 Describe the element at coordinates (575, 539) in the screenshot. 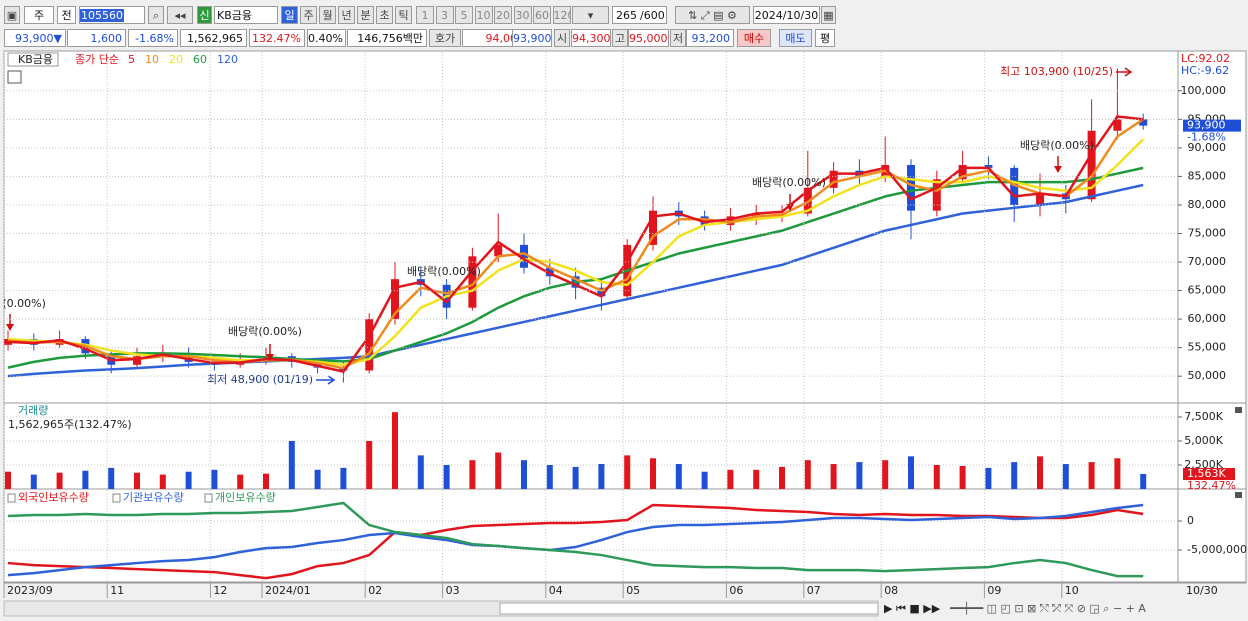

I see `holding-line` at that location.